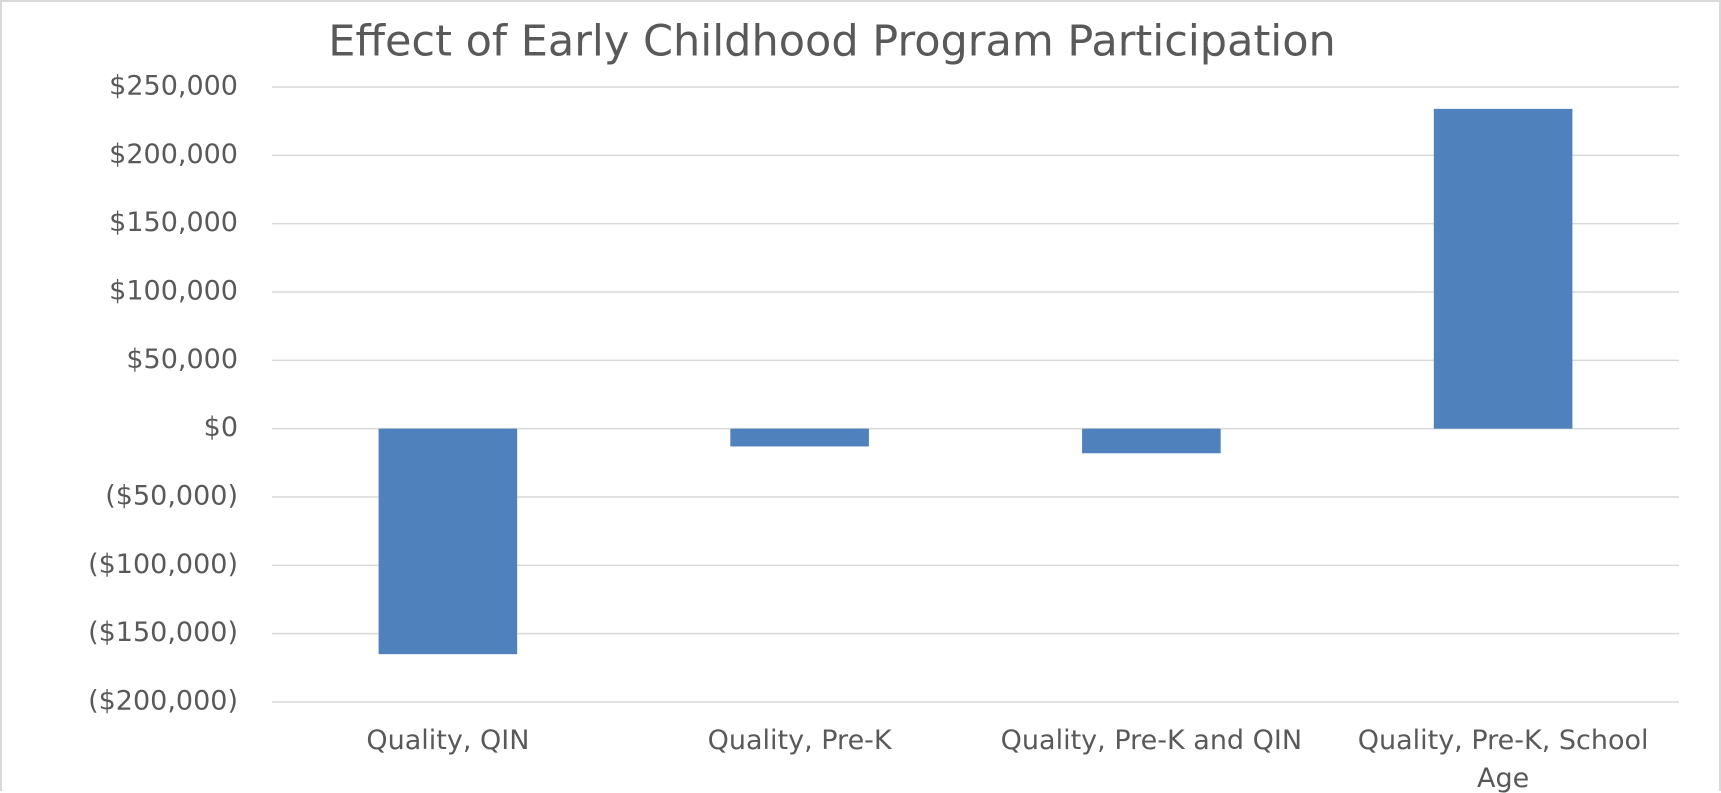 Image resolution: width=1721 pixels, height=793 pixels. Describe the element at coordinates (163, 564) in the screenshot. I see `y-tick-label: ($100,000)` at that location.